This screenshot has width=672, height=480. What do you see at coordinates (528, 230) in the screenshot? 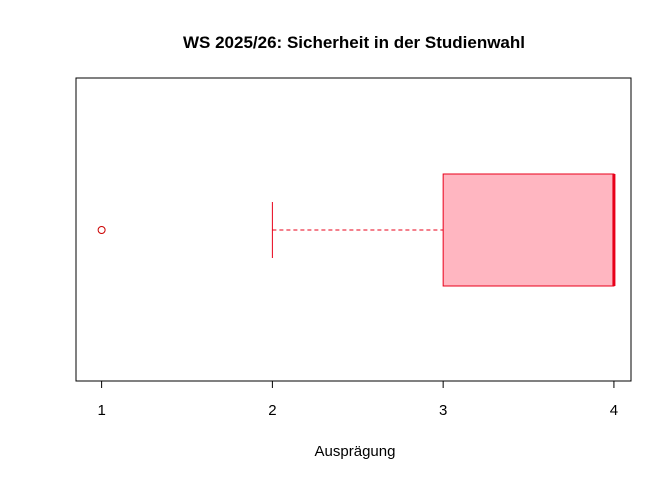
I see `iqr-box` at bounding box center [528, 230].